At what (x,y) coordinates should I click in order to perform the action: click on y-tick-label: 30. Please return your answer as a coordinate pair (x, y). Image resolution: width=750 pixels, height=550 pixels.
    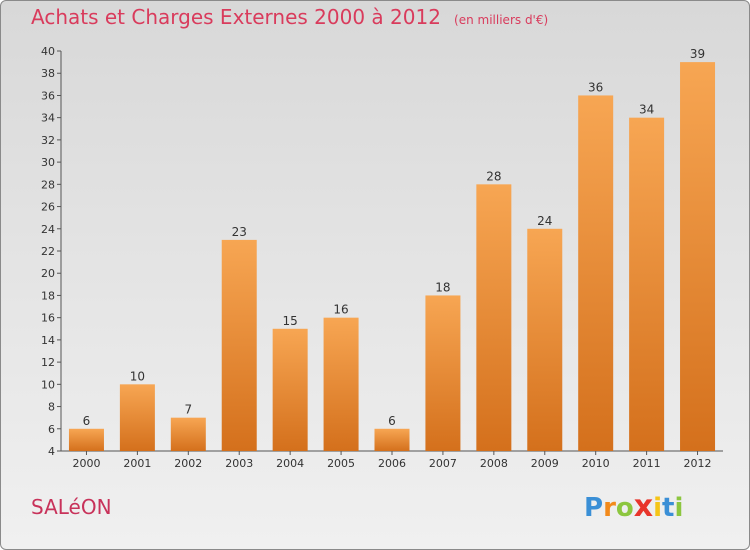
    Looking at the image, I should click on (48, 162).